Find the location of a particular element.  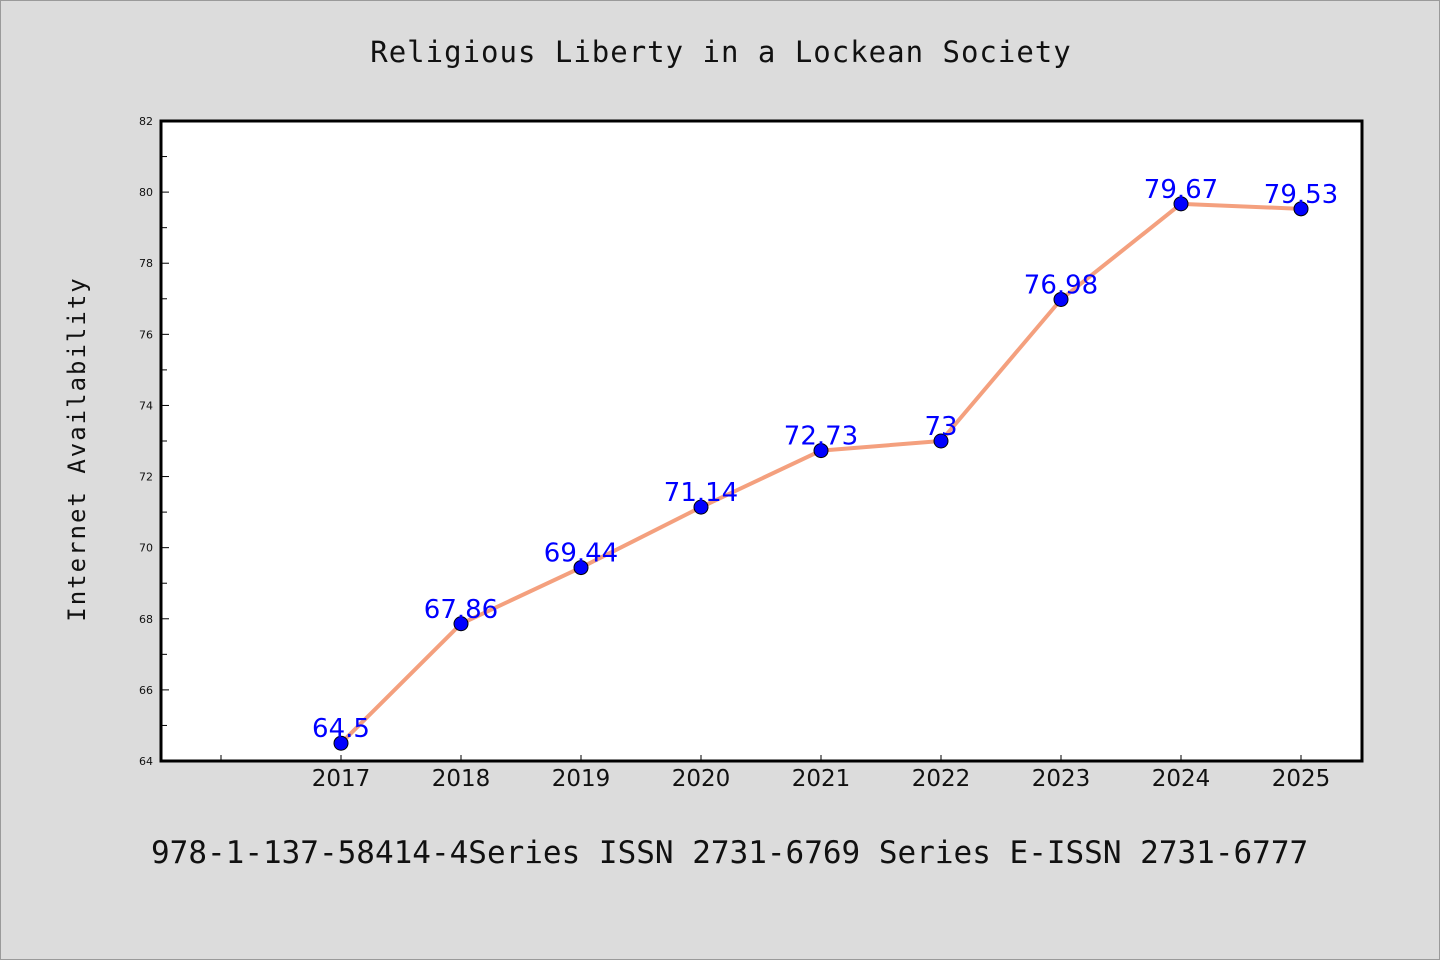

y-tick-label: 64 is located at coordinates (146, 761).